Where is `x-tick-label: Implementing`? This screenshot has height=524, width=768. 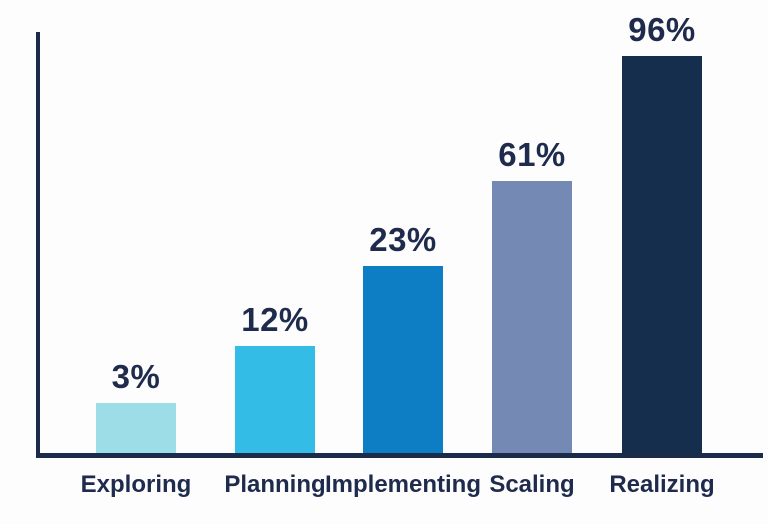 x-tick-label: Implementing is located at coordinates (402, 484).